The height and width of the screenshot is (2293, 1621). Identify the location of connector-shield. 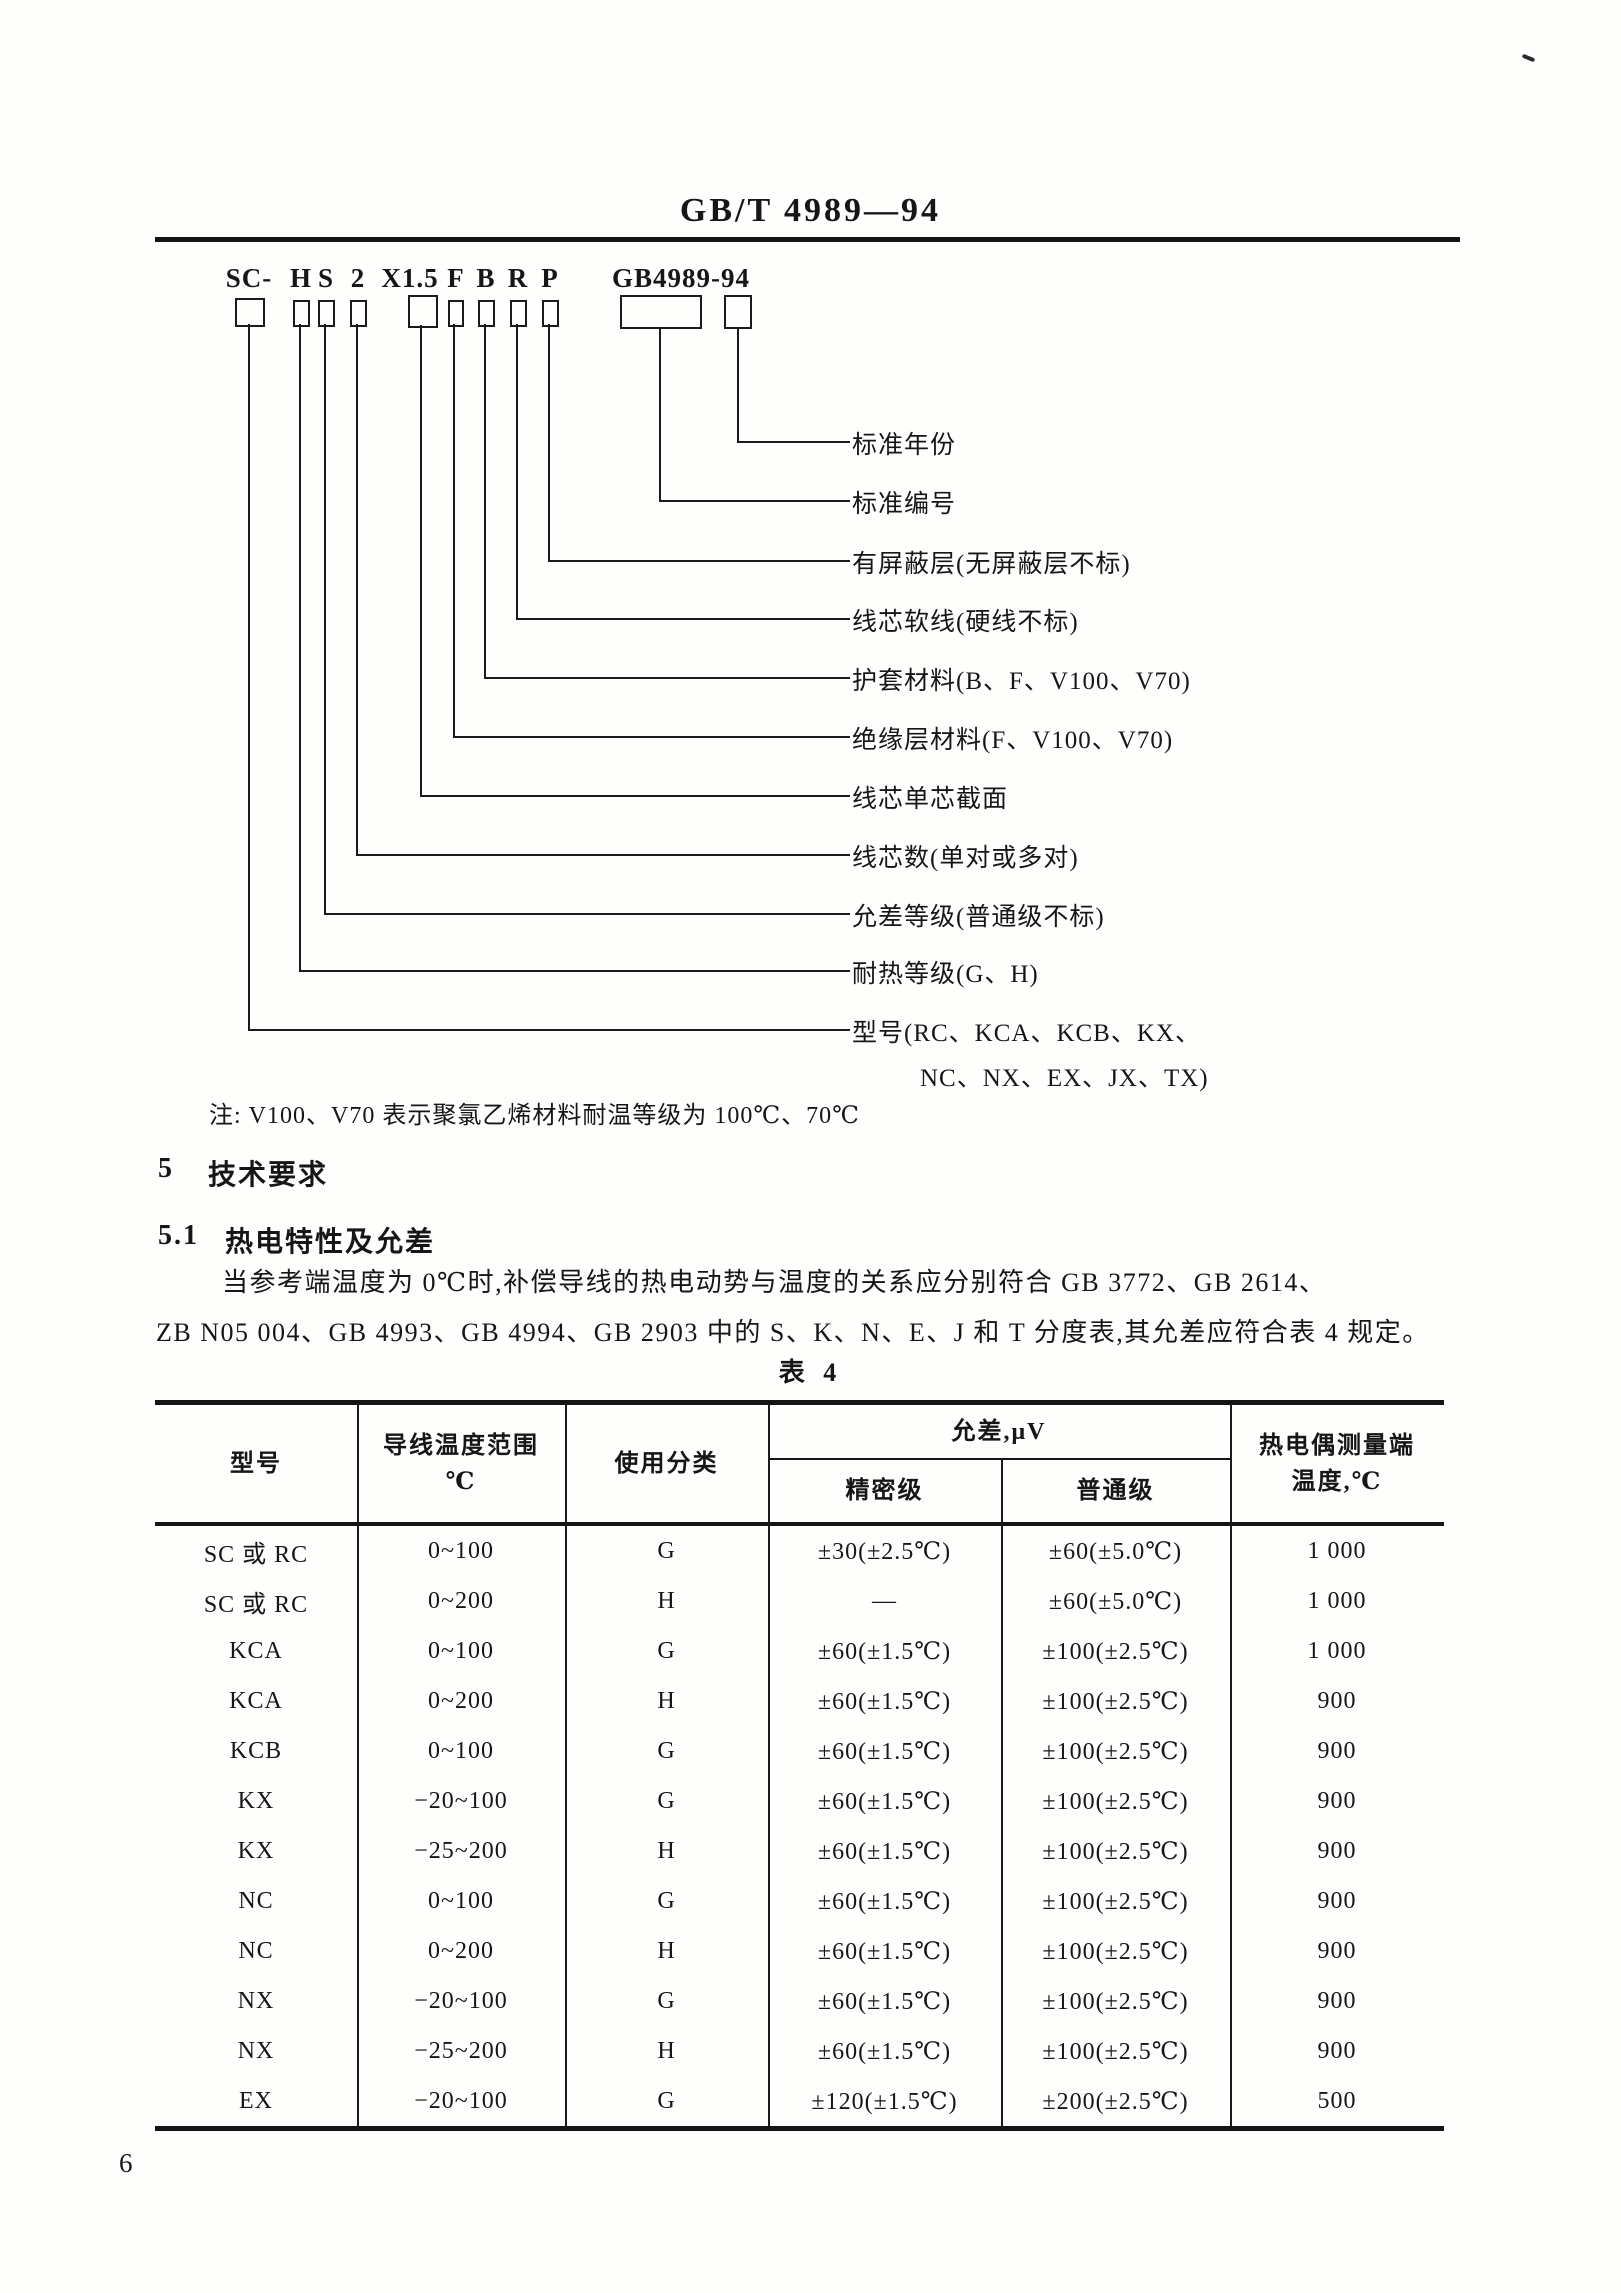
(699, 443).